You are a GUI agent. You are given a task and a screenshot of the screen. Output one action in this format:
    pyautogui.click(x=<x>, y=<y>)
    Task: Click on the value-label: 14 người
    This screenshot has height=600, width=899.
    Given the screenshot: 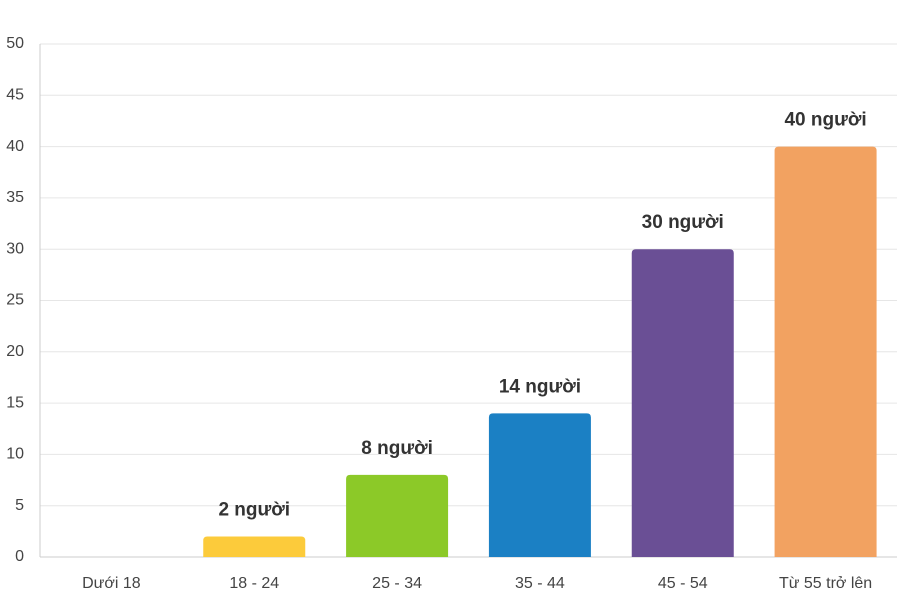 What is the action you would take?
    pyautogui.click(x=540, y=386)
    